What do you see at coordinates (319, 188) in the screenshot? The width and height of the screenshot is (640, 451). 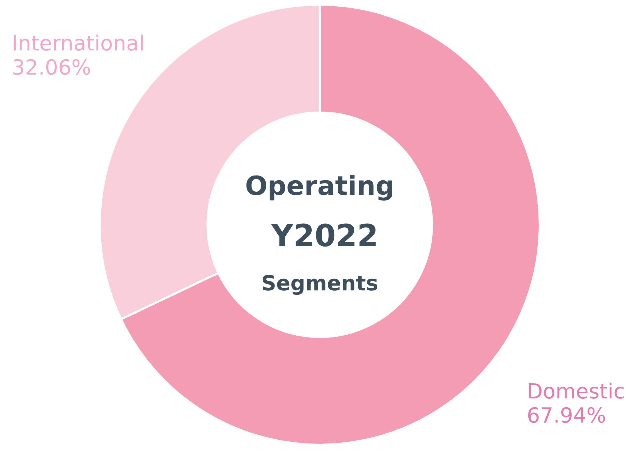 I see `text: Operating` at bounding box center [319, 188].